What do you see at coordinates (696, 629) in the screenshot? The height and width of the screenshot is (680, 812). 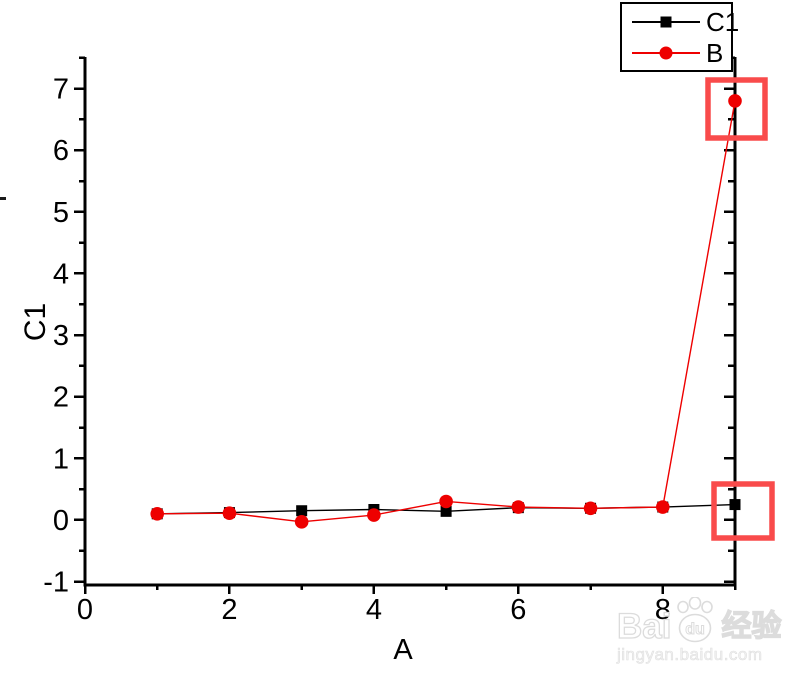 I see `watermark-paw-text: du` at bounding box center [696, 629].